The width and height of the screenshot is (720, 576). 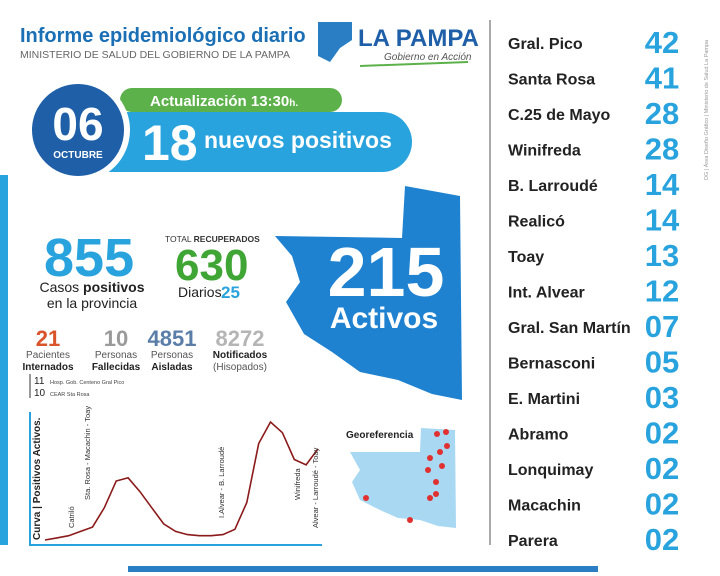 I want to click on locality-name: Abramo, so click(x=538, y=435).